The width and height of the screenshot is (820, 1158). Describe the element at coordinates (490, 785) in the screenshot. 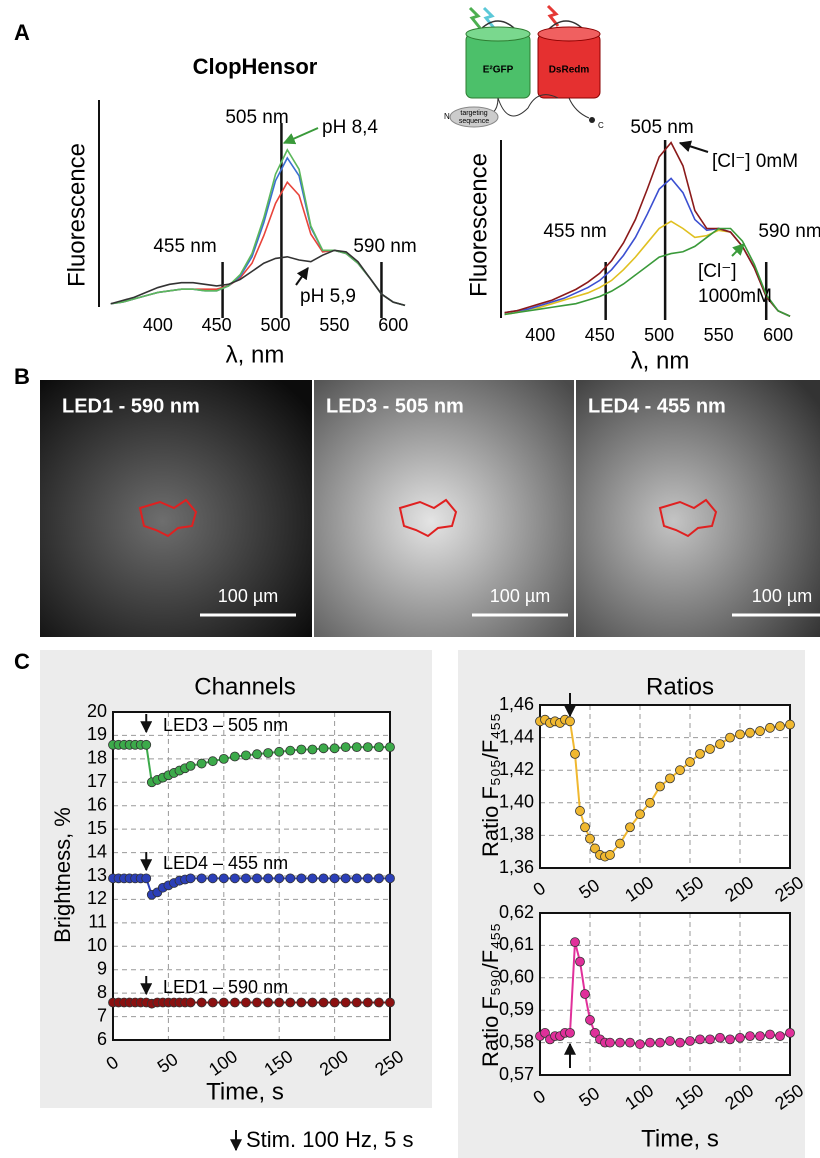

I see `y-axis-label: Ratio F₅₀₅/F₄₅₅` at that location.